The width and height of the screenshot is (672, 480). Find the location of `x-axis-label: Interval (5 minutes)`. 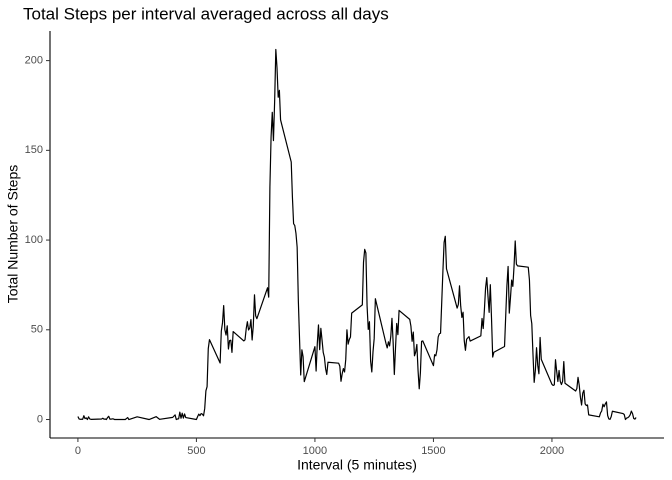

x-axis-label: Interval (5 minutes) is located at coordinates (357, 465).